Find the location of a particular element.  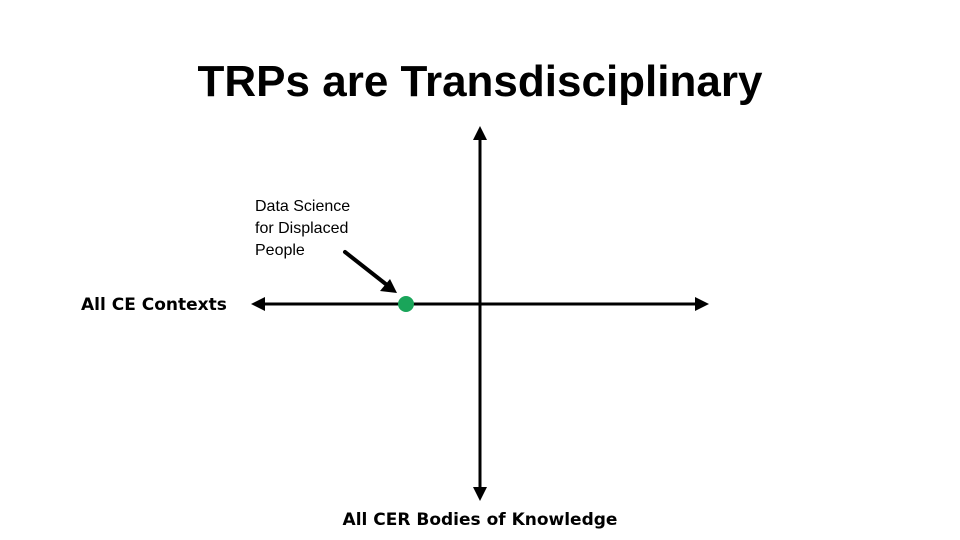

horizontal-axis-label: All CE Contexts is located at coordinates (154, 305).